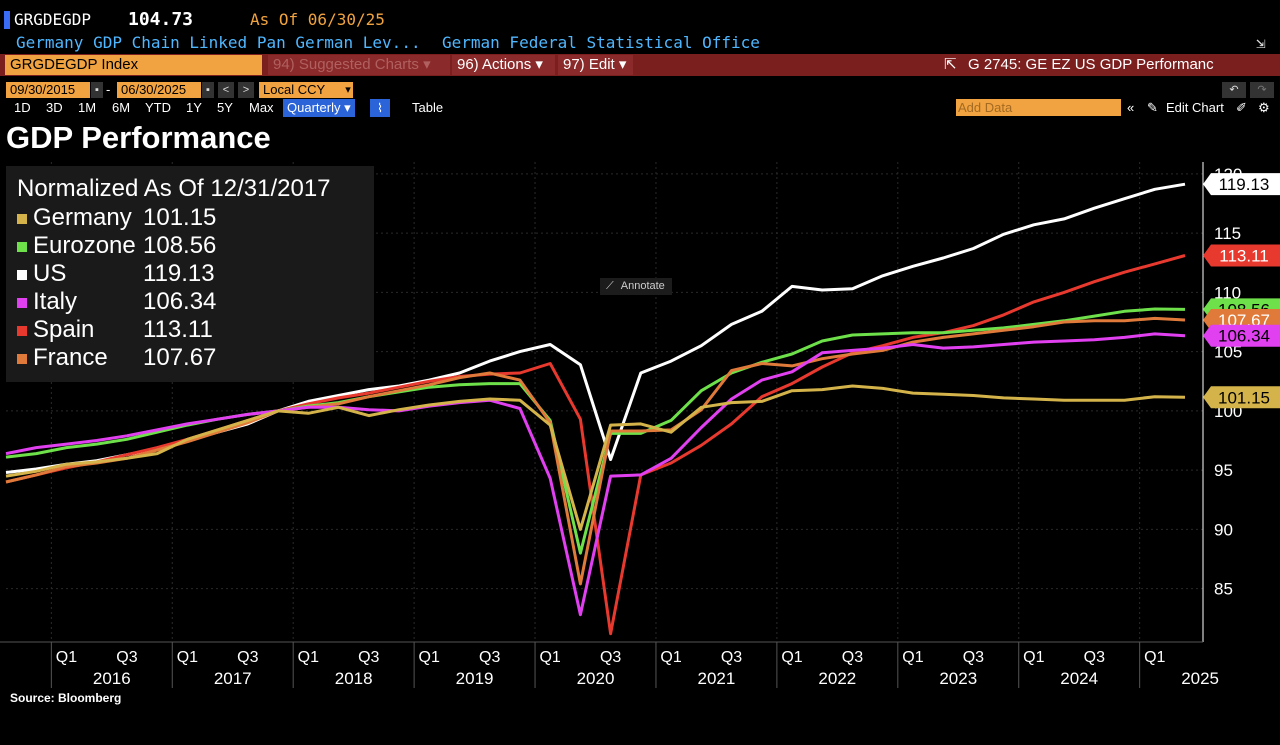 The image size is (1280, 745). I want to click on legend-value: 101.15, so click(180, 217).